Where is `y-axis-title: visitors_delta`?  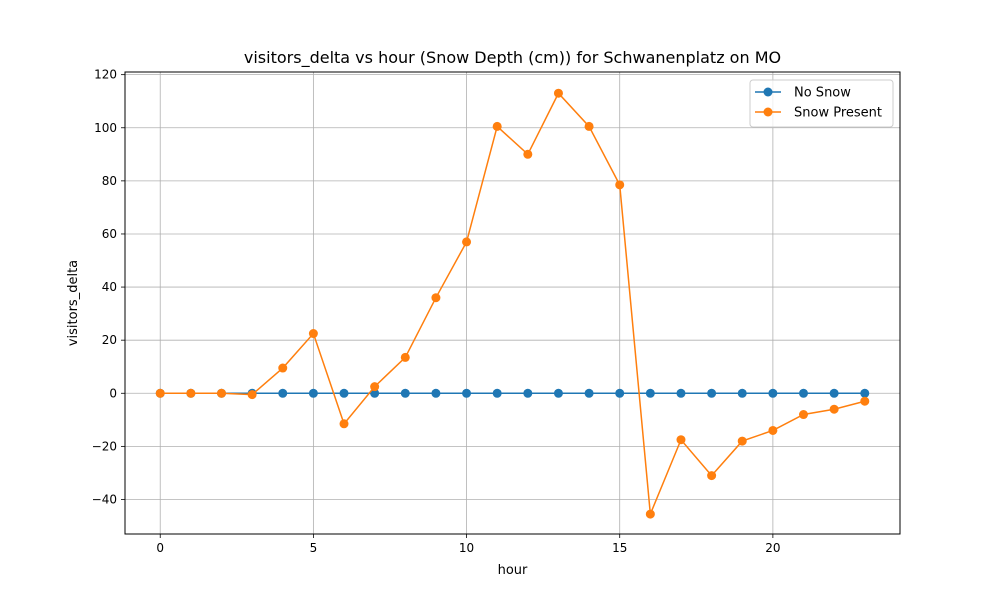 y-axis-title: visitors_delta is located at coordinates (73, 303).